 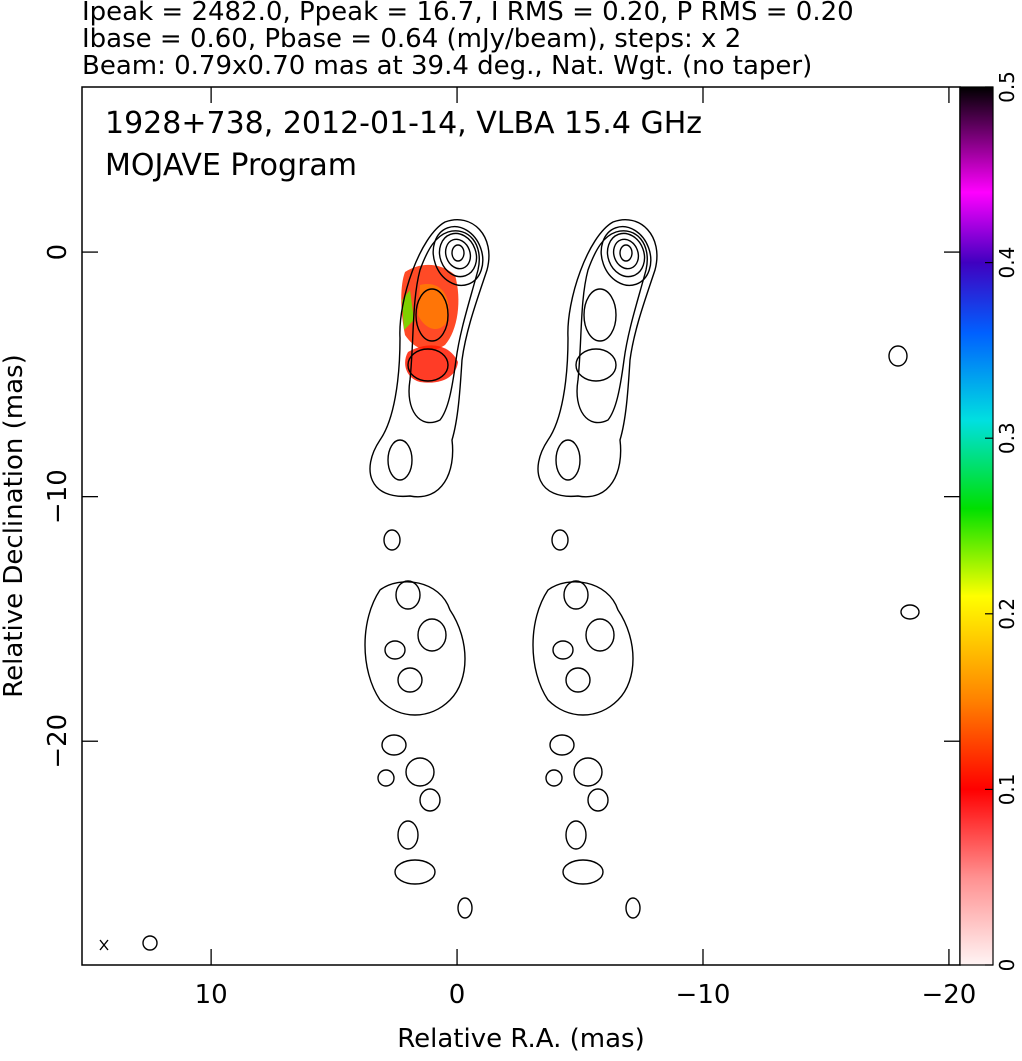 I want to click on beam-marker, so click(x=104, y=945).